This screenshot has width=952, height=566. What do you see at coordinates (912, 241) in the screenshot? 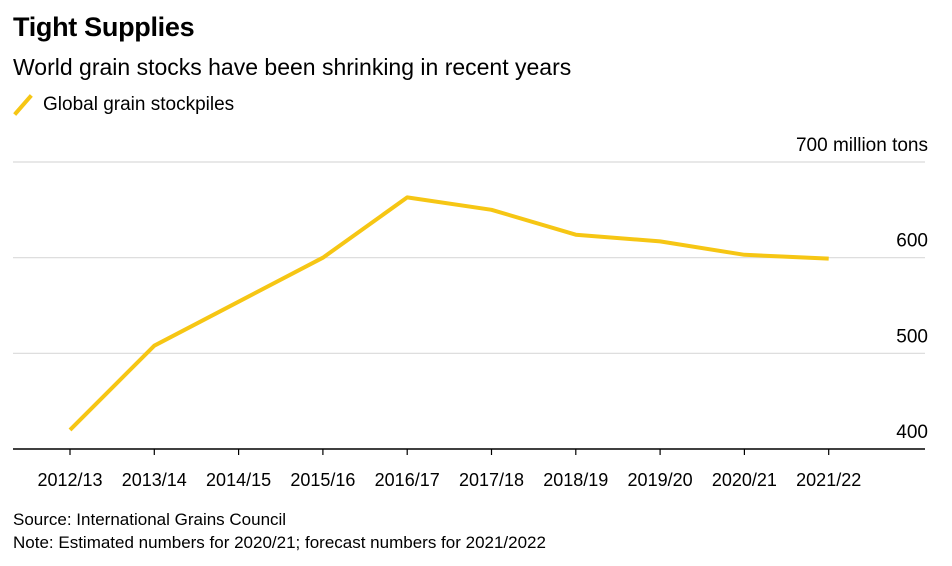
I see `y-tick-label: 600` at bounding box center [912, 241].